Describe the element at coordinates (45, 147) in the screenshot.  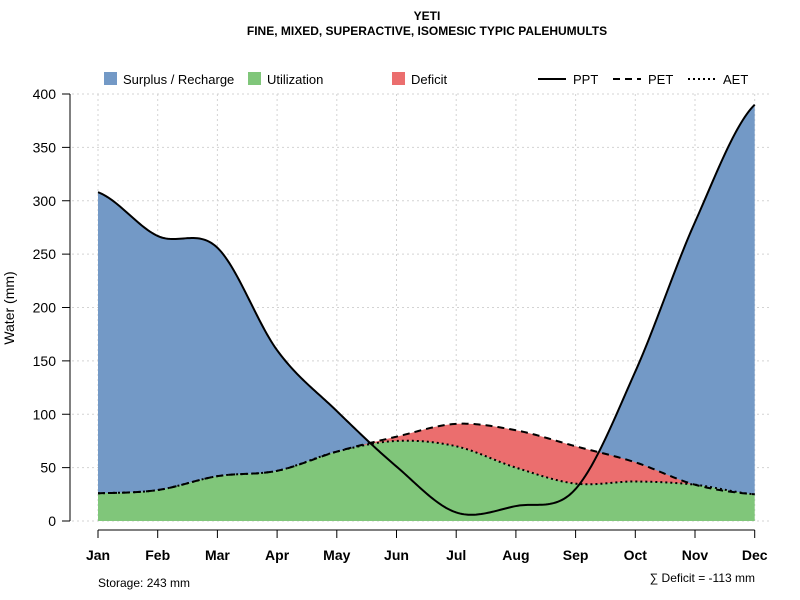
I see `y-tick-label-350: 350` at that location.